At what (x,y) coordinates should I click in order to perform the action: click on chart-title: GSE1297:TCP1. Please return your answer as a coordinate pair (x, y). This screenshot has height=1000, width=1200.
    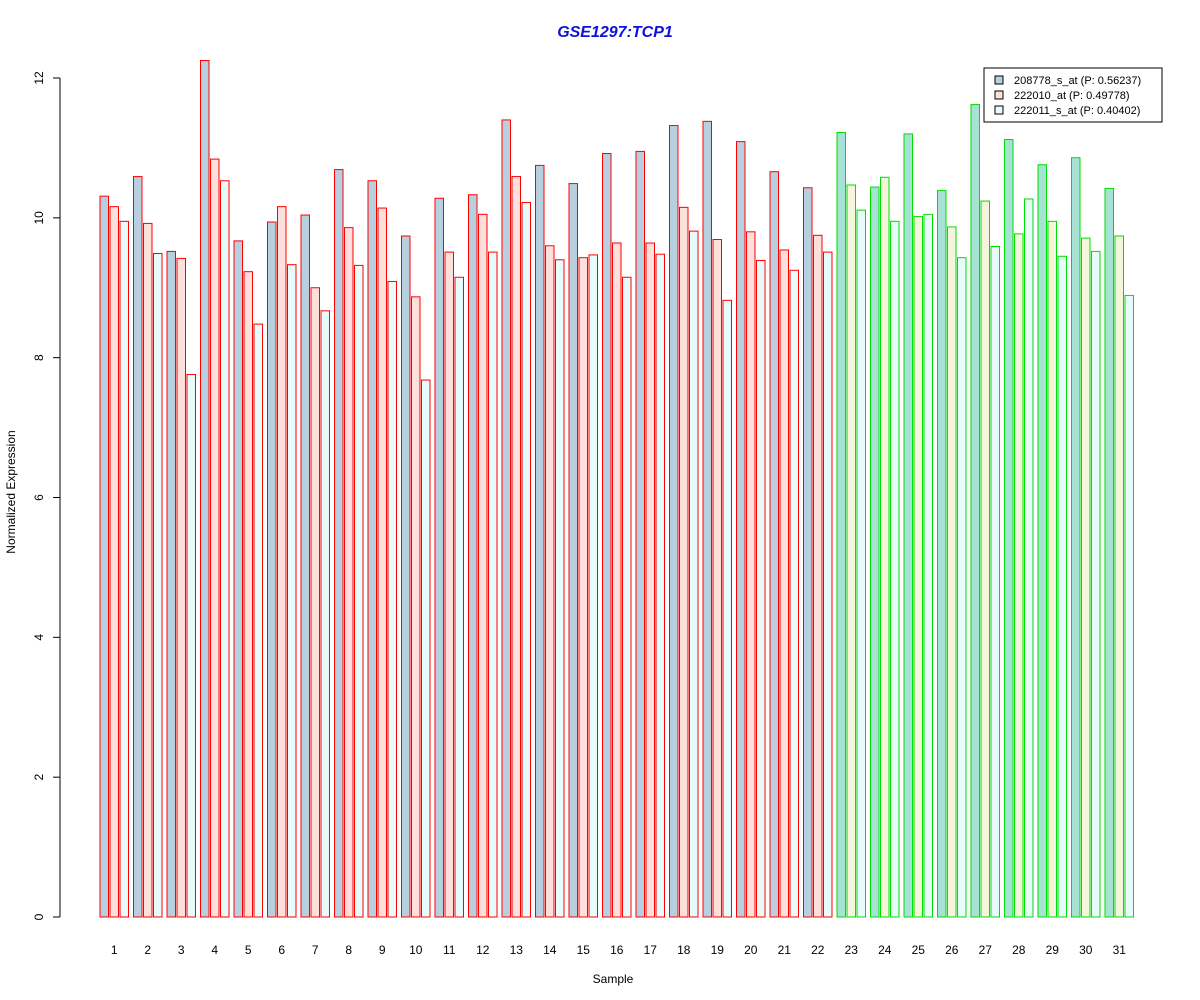
    Looking at the image, I should click on (615, 32).